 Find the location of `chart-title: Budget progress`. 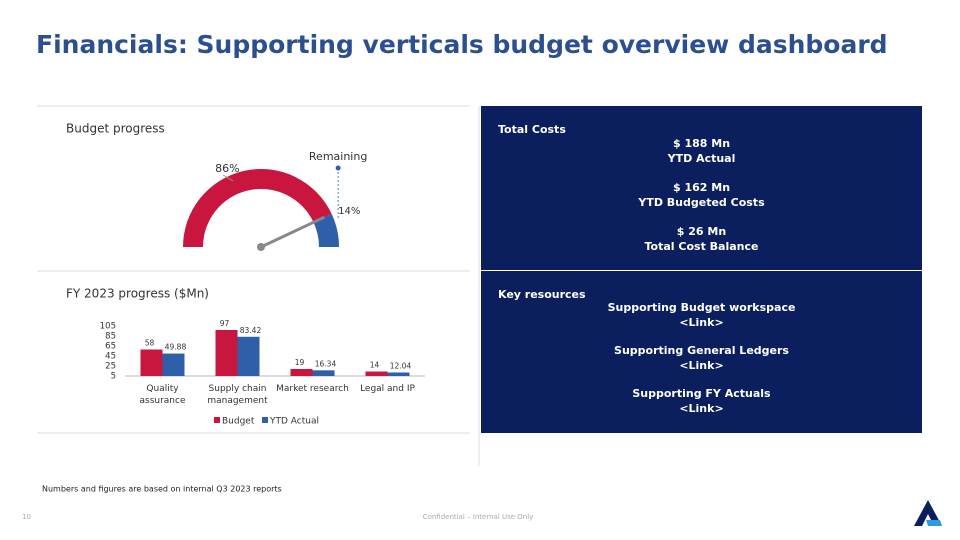

chart-title: Budget progress is located at coordinates (115, 129).